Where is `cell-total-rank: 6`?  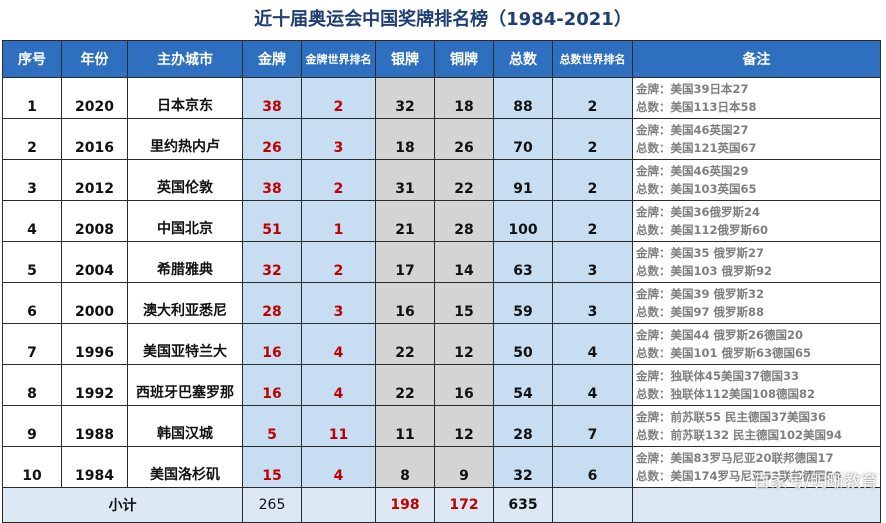 cell-total-rank: 6 is located at coordinates (592, 467).